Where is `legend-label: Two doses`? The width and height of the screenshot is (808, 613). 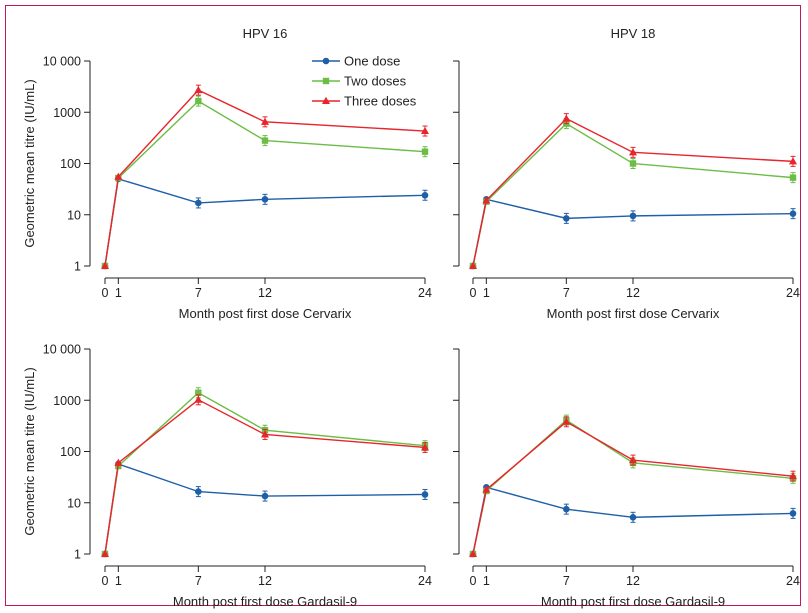 legend-label: Two doses is located at coordinates (375, 81).